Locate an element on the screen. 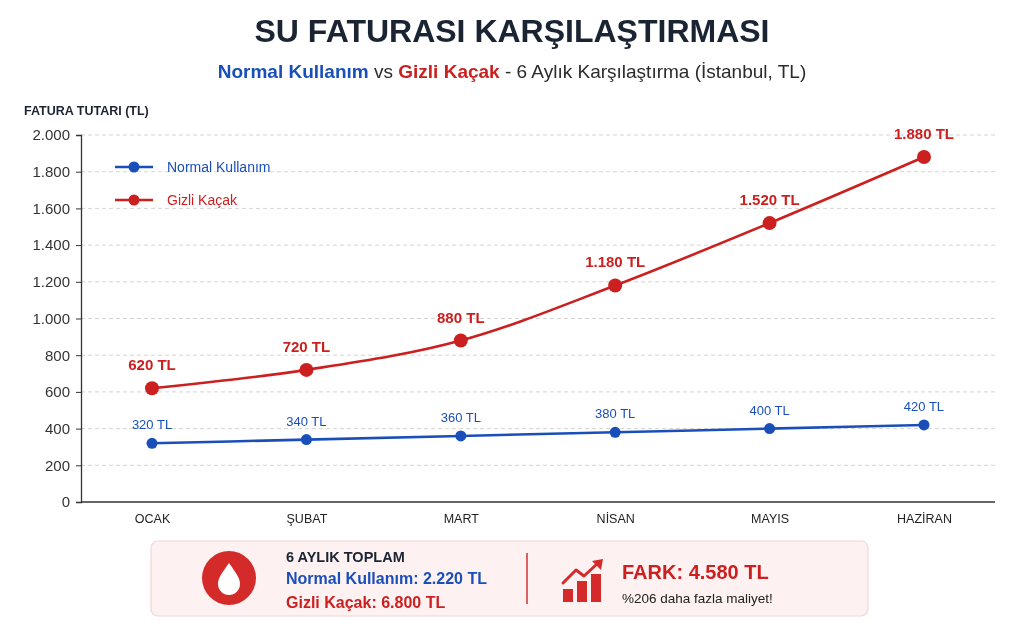 The width and height of the screenshot is (1024, 640). data-label: 340 TL is located at coordinates (306, 421).